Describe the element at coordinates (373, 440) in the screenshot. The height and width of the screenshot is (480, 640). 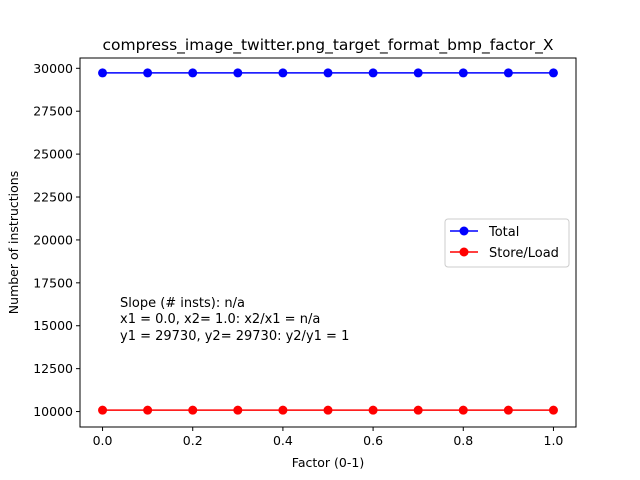
I see `x-tick-label: 0.6` at that location.